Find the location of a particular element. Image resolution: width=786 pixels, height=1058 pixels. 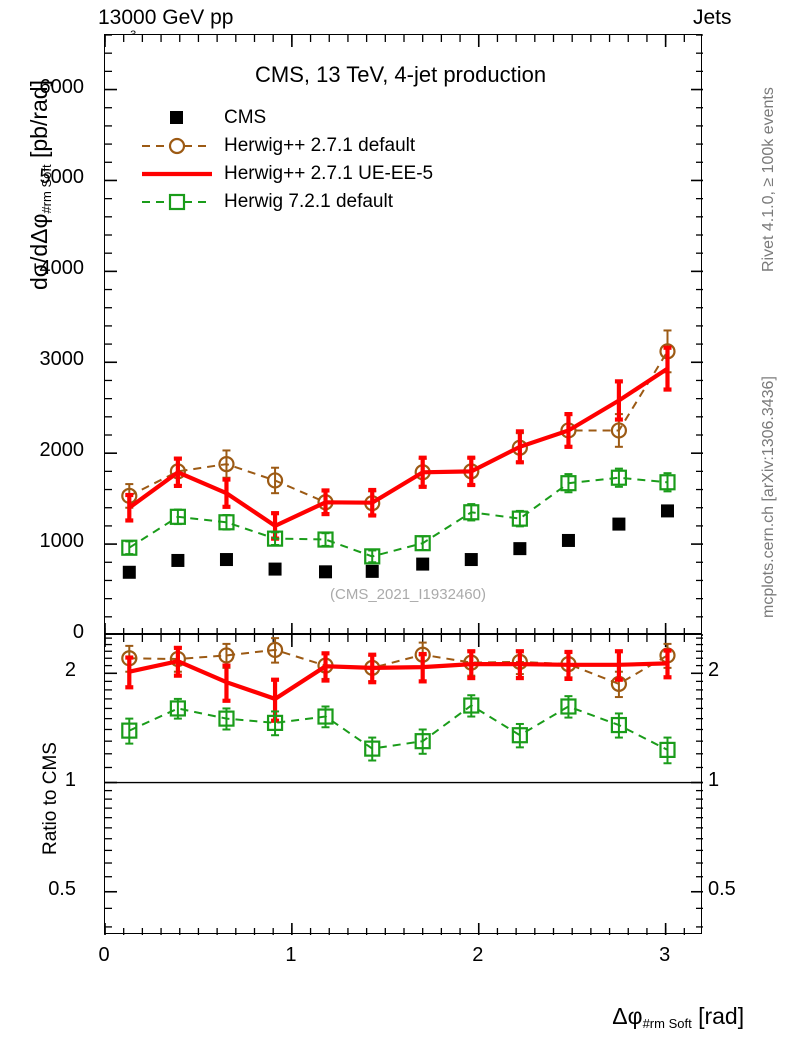

ratio-axis-title: Ratio to CMS is located at coordinates (50, 798).